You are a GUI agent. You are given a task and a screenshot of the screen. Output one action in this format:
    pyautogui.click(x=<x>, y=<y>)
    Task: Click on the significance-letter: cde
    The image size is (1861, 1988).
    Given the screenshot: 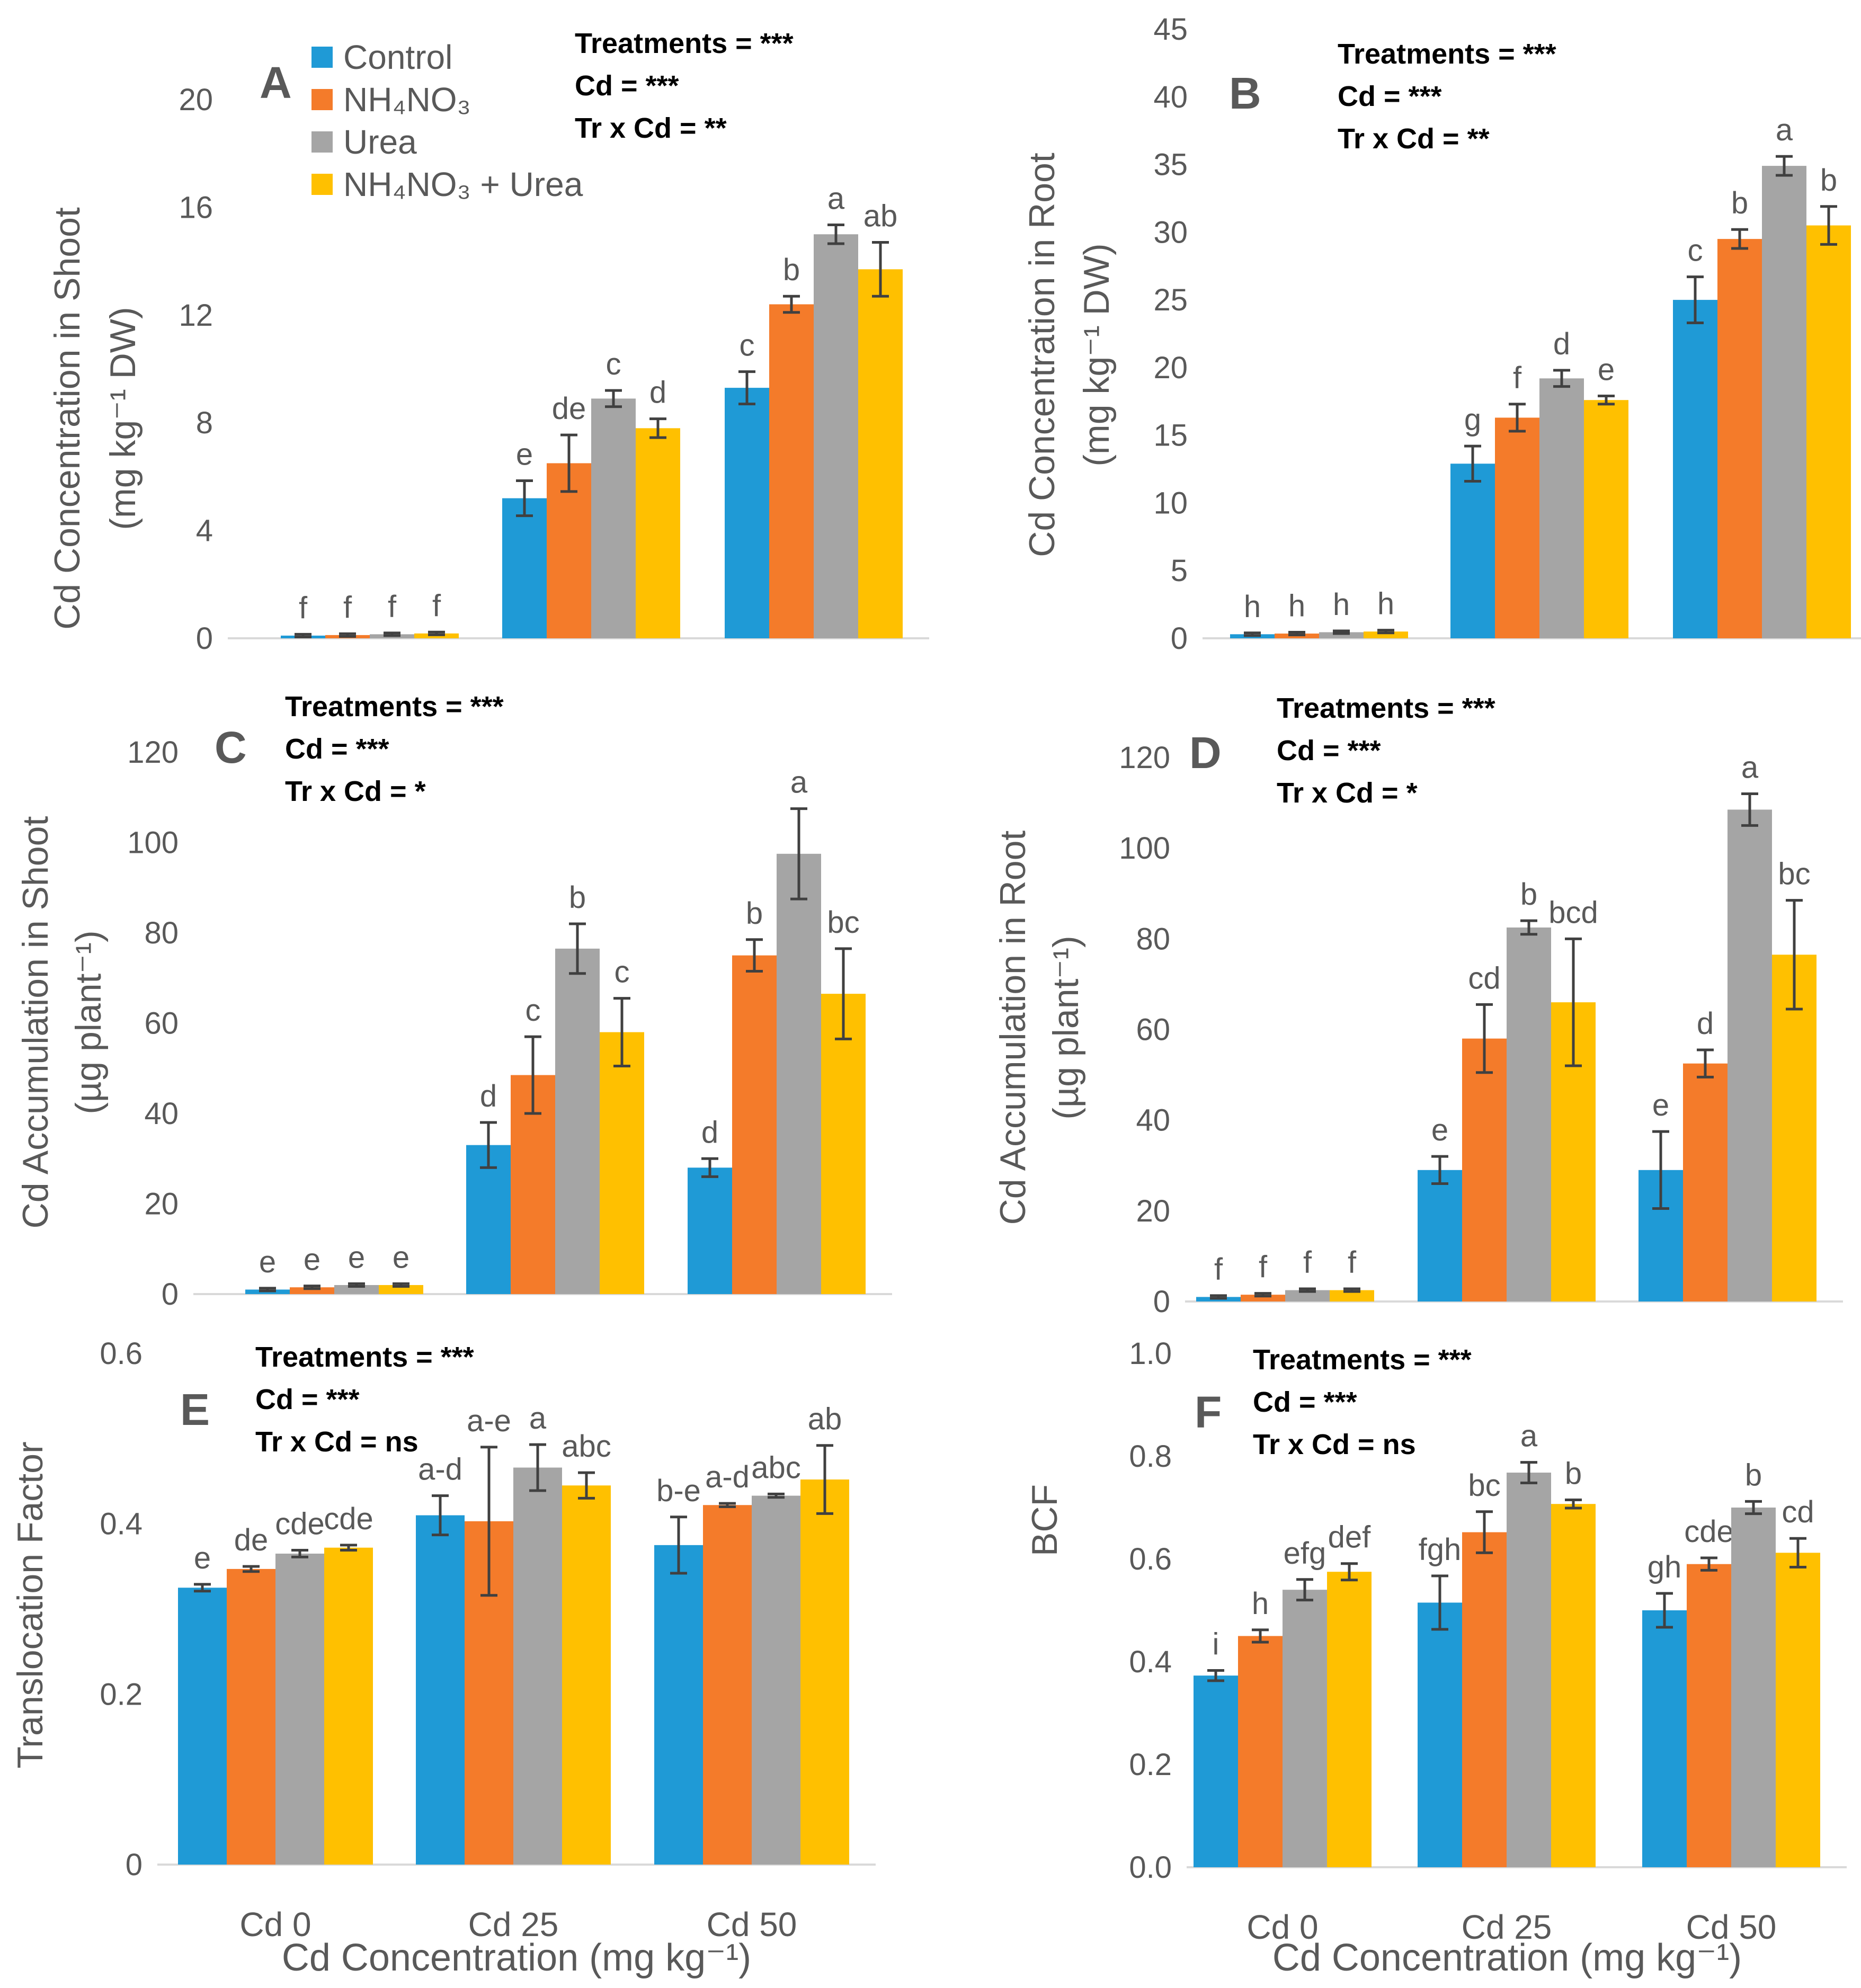 What is the action you would take?
    pyautogui.click(x=349, y=1519)
    